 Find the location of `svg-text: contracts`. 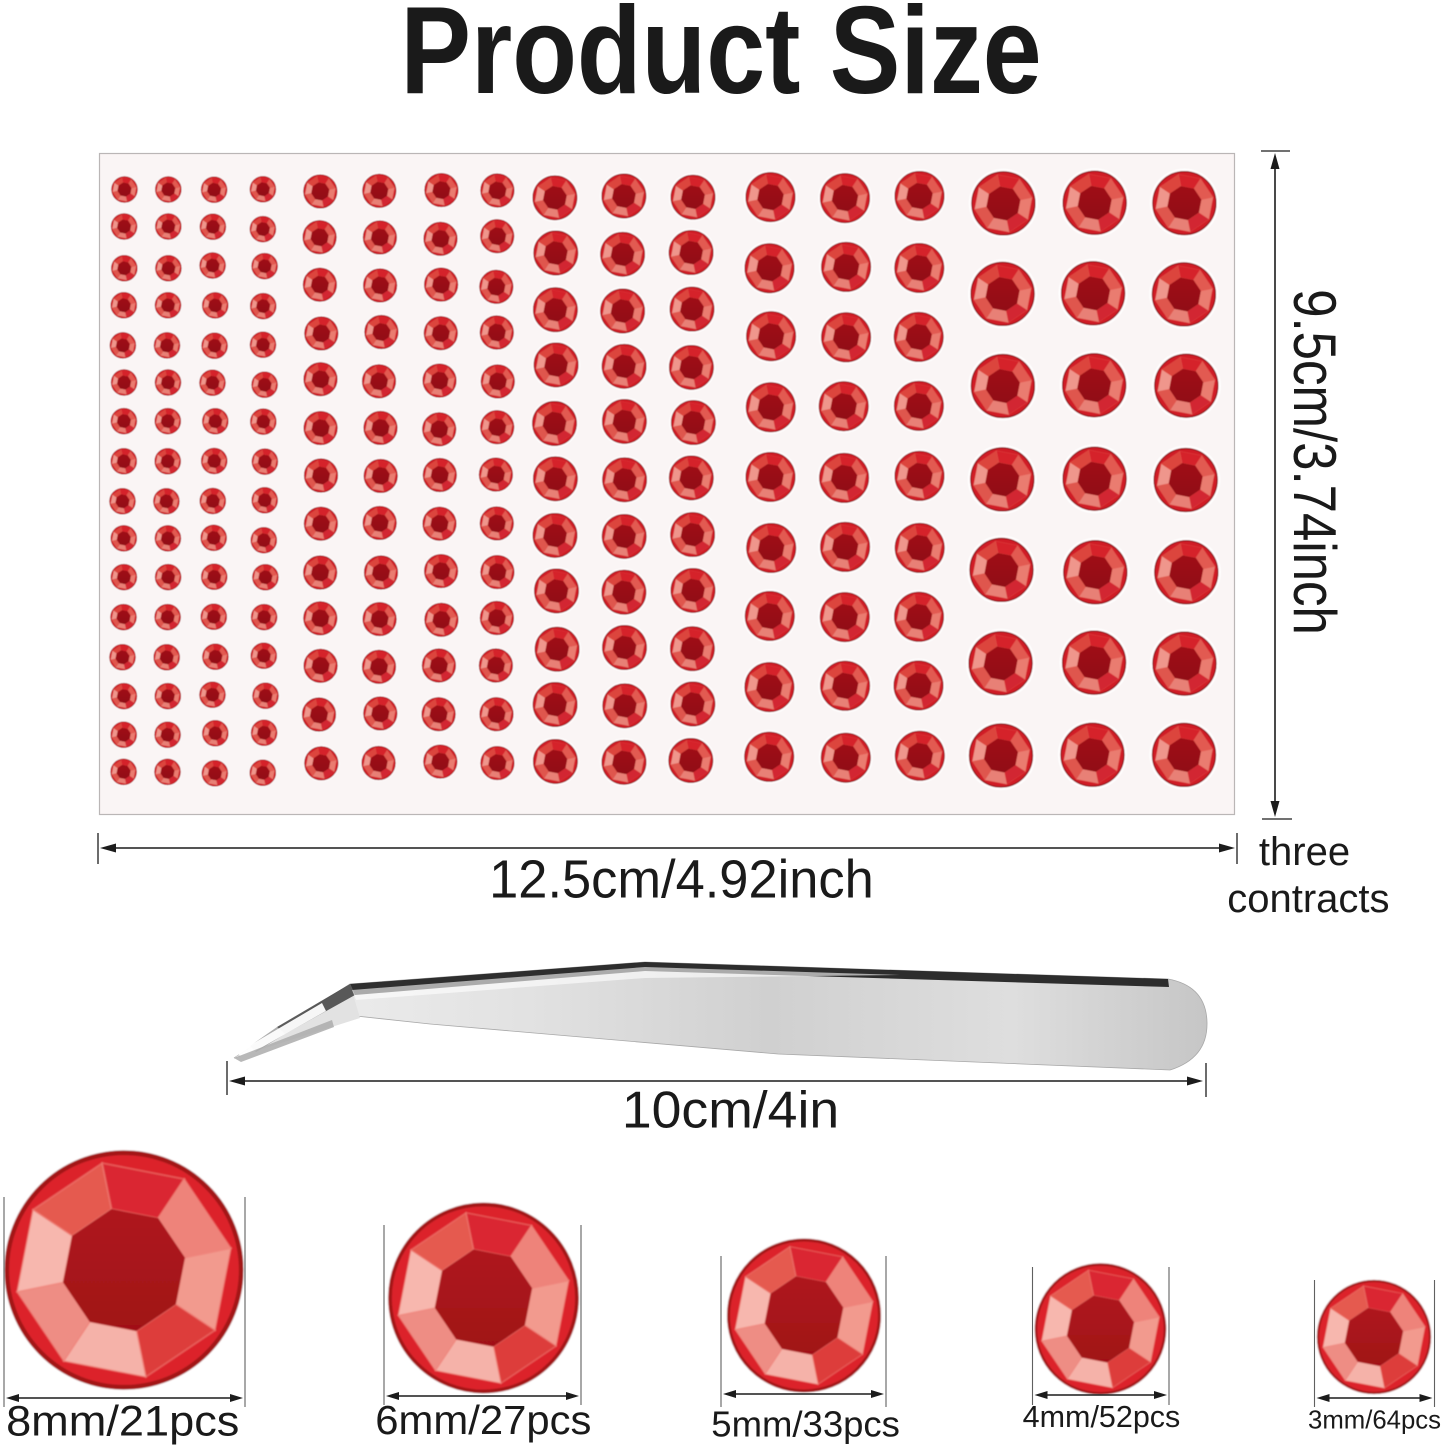

svg-text: contracts is located at coordinates (1308, 899).